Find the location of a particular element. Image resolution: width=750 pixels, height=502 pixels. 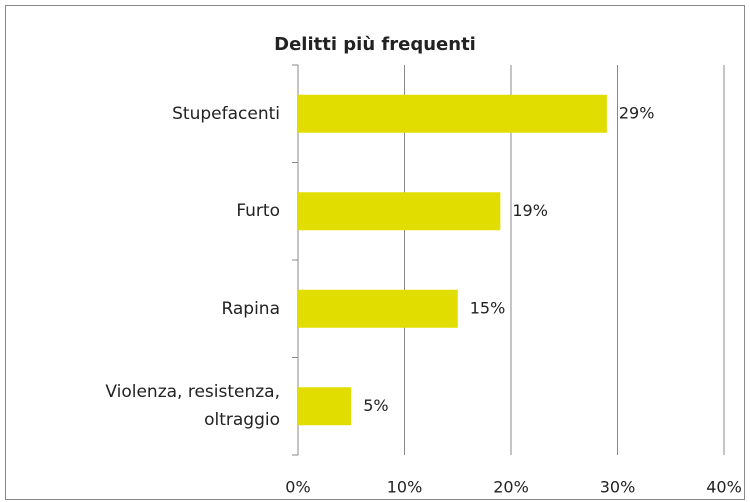

chart-title: Delitti più frequenti is located at coordinates (375, 44).